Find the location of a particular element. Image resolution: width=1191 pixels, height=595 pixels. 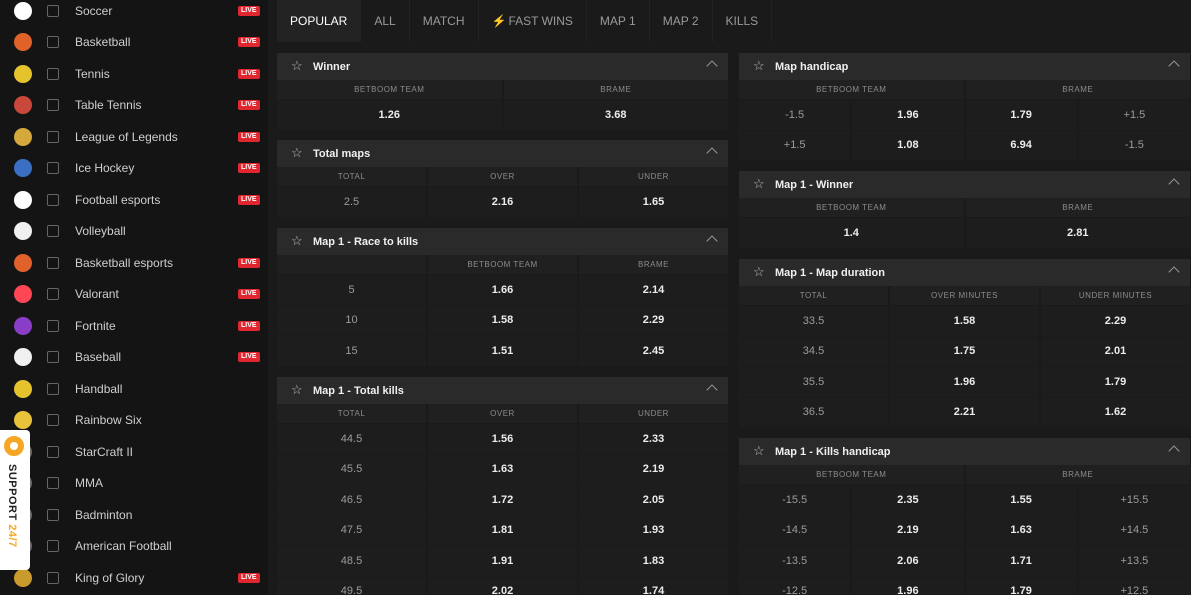

odds-button: 2.14 is located at coordinates (653, 290).